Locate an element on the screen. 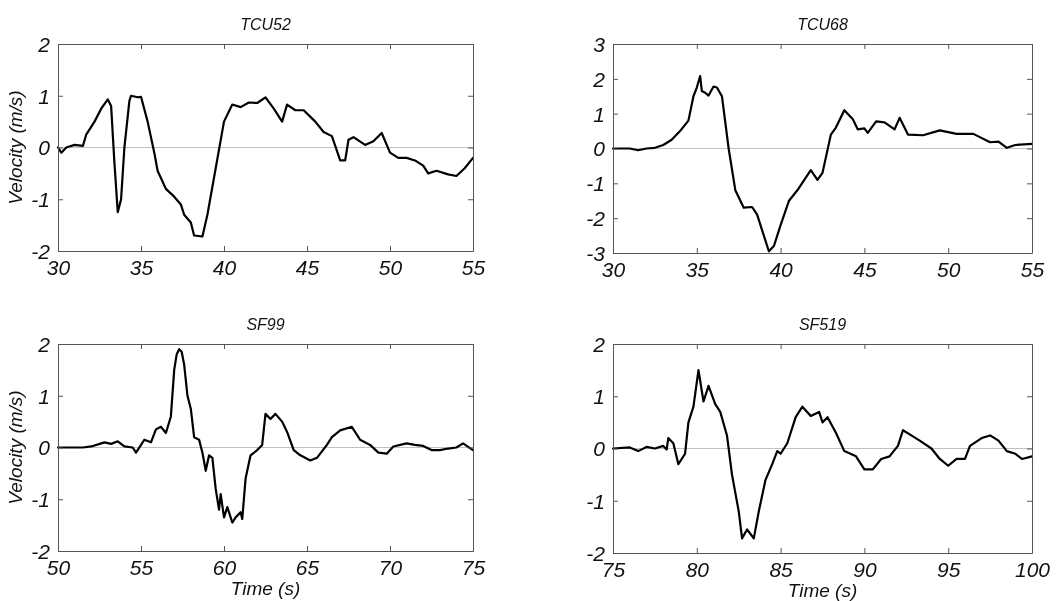  x-tick-label: 100 is located at coordinates (1032, 569).